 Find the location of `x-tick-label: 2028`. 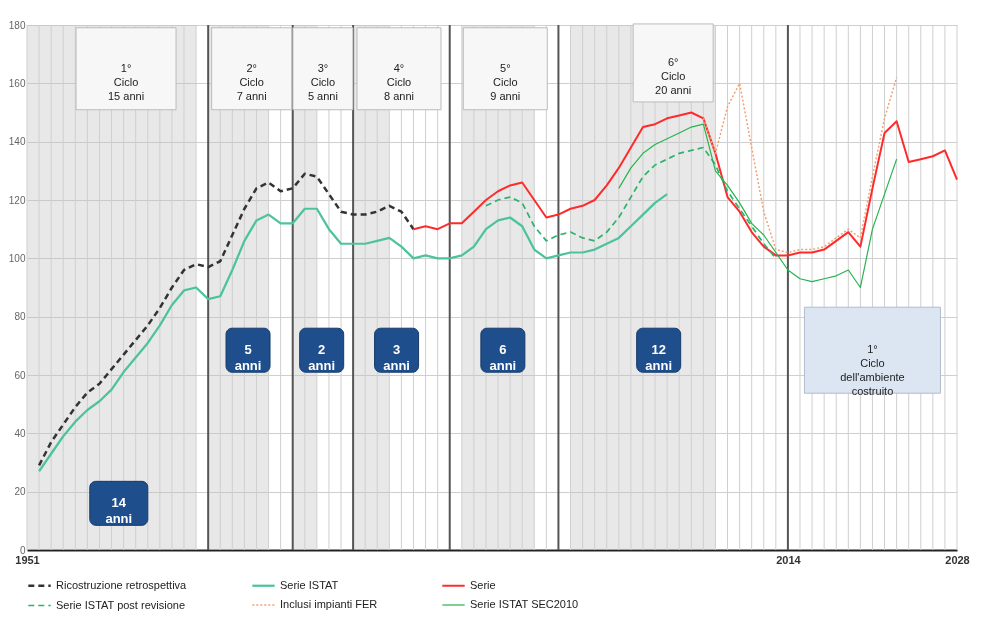

x-tick-label: 2028 is located at coordinates (957, 559).